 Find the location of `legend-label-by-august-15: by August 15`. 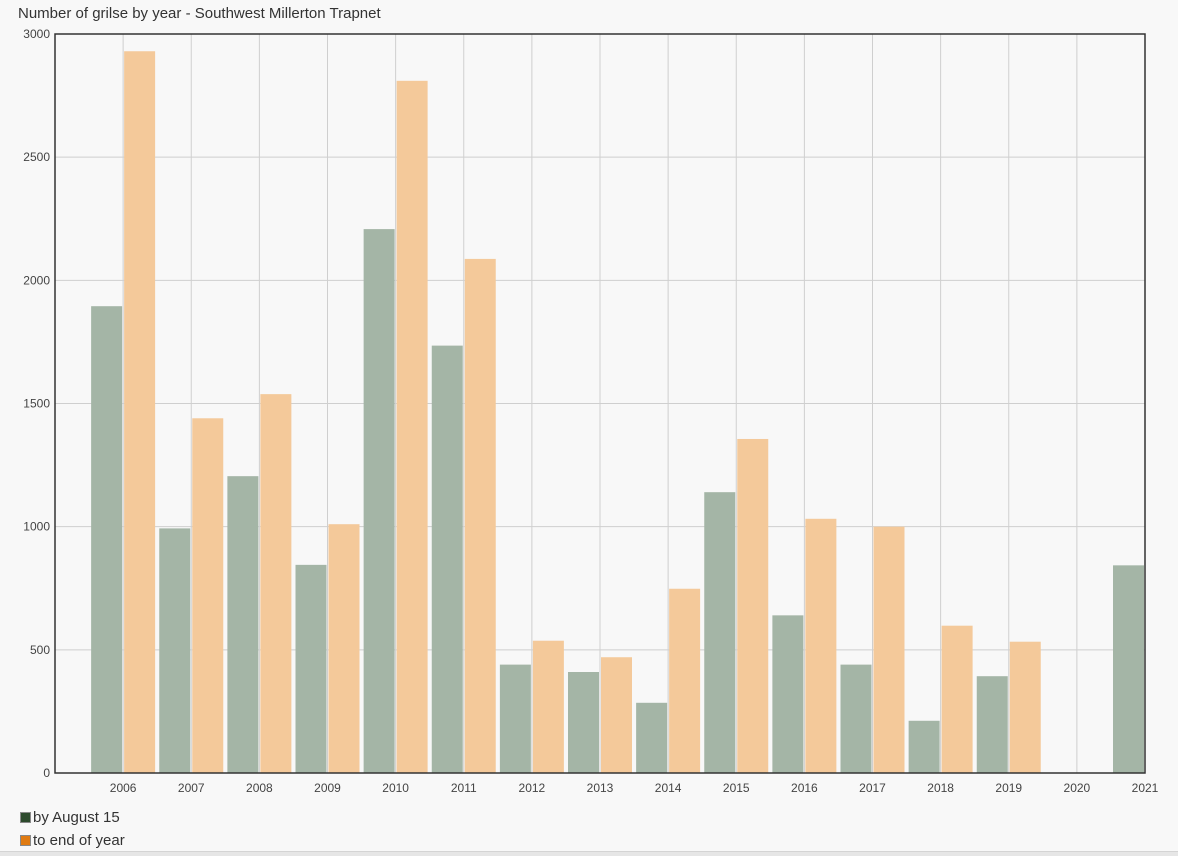

legend-label-by-august-15: by August 15 is located at coordinates (76, 817).